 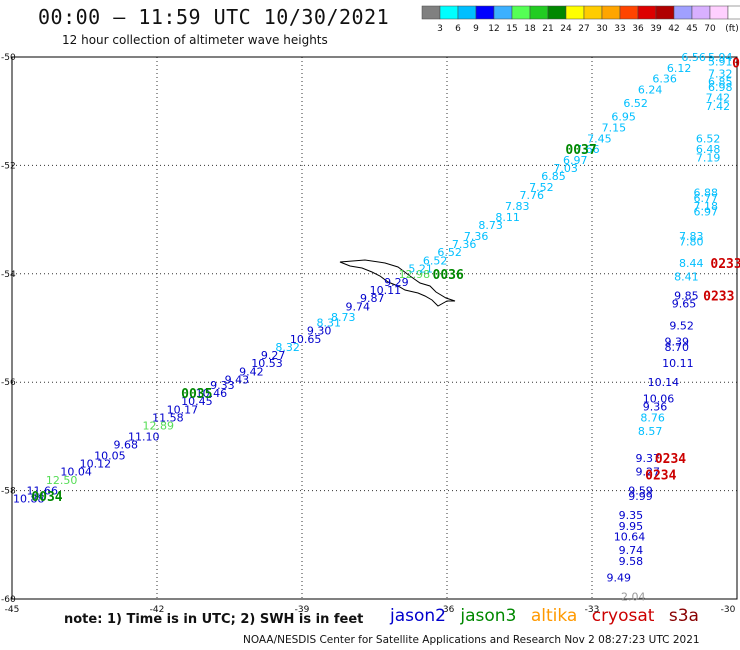 What do you see at coordinates (583, 29) in the screenshot?
I see `legend-label: 27` at bounding box center [583, 29].